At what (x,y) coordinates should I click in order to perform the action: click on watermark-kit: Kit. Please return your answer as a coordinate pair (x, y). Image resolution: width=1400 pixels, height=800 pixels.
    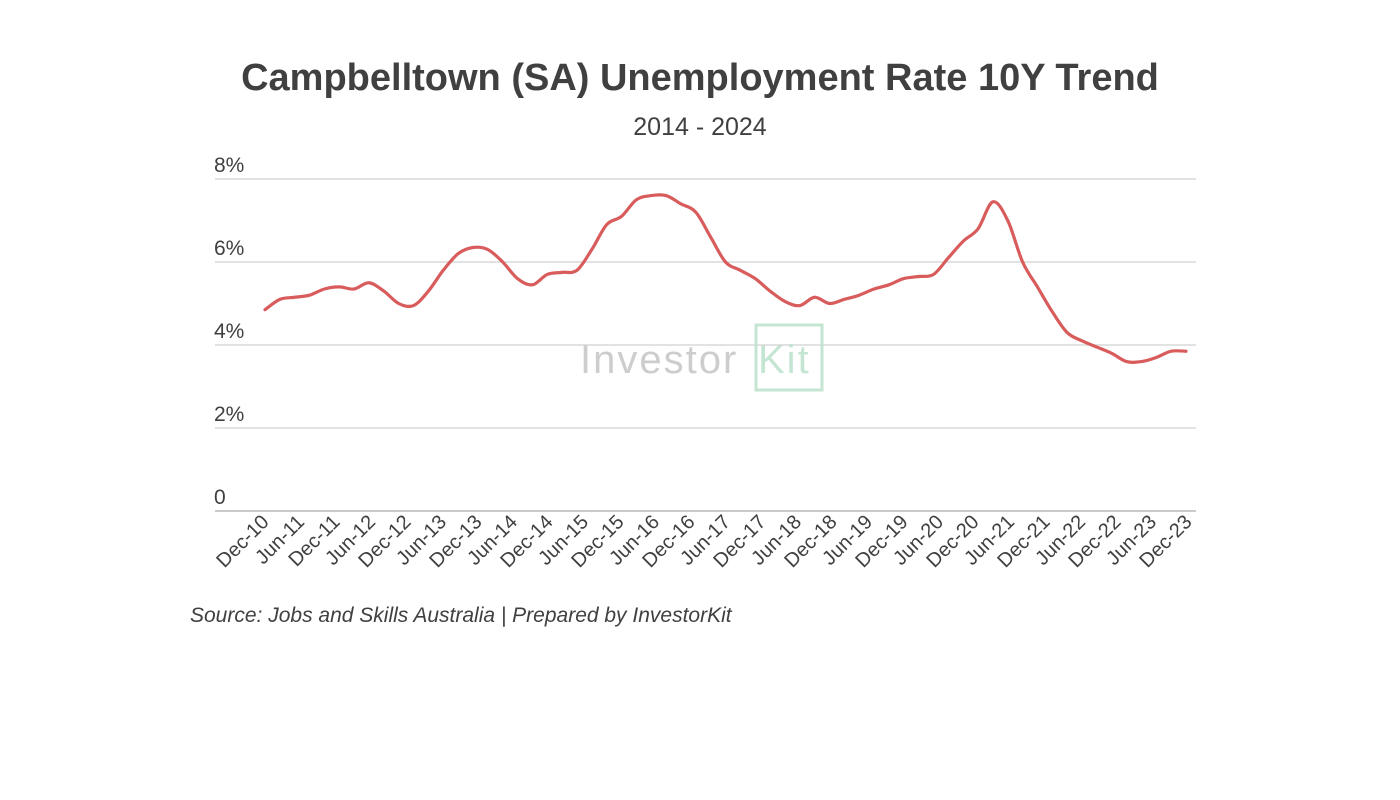
    Looking at the image, I should click on (784, 360).